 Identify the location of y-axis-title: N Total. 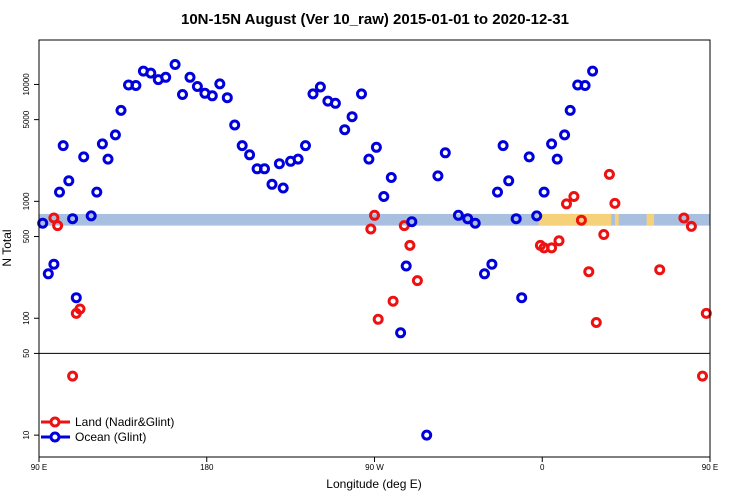
(7, 247).